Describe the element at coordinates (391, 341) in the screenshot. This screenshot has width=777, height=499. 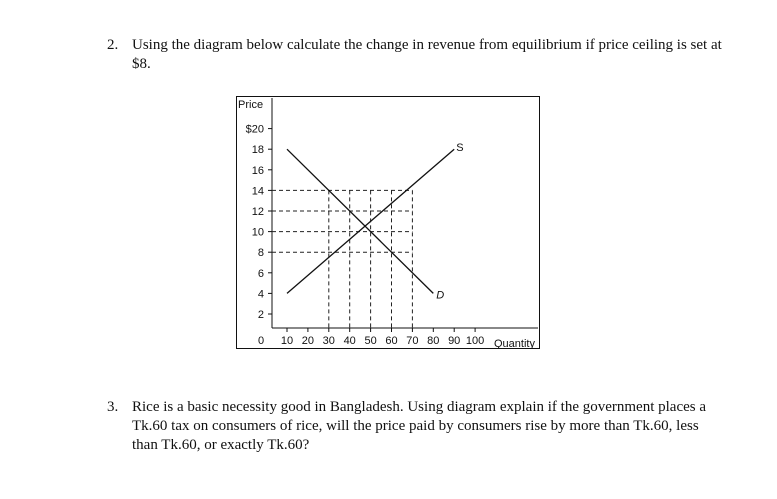
I see `x-tick-label: 60` at that location.